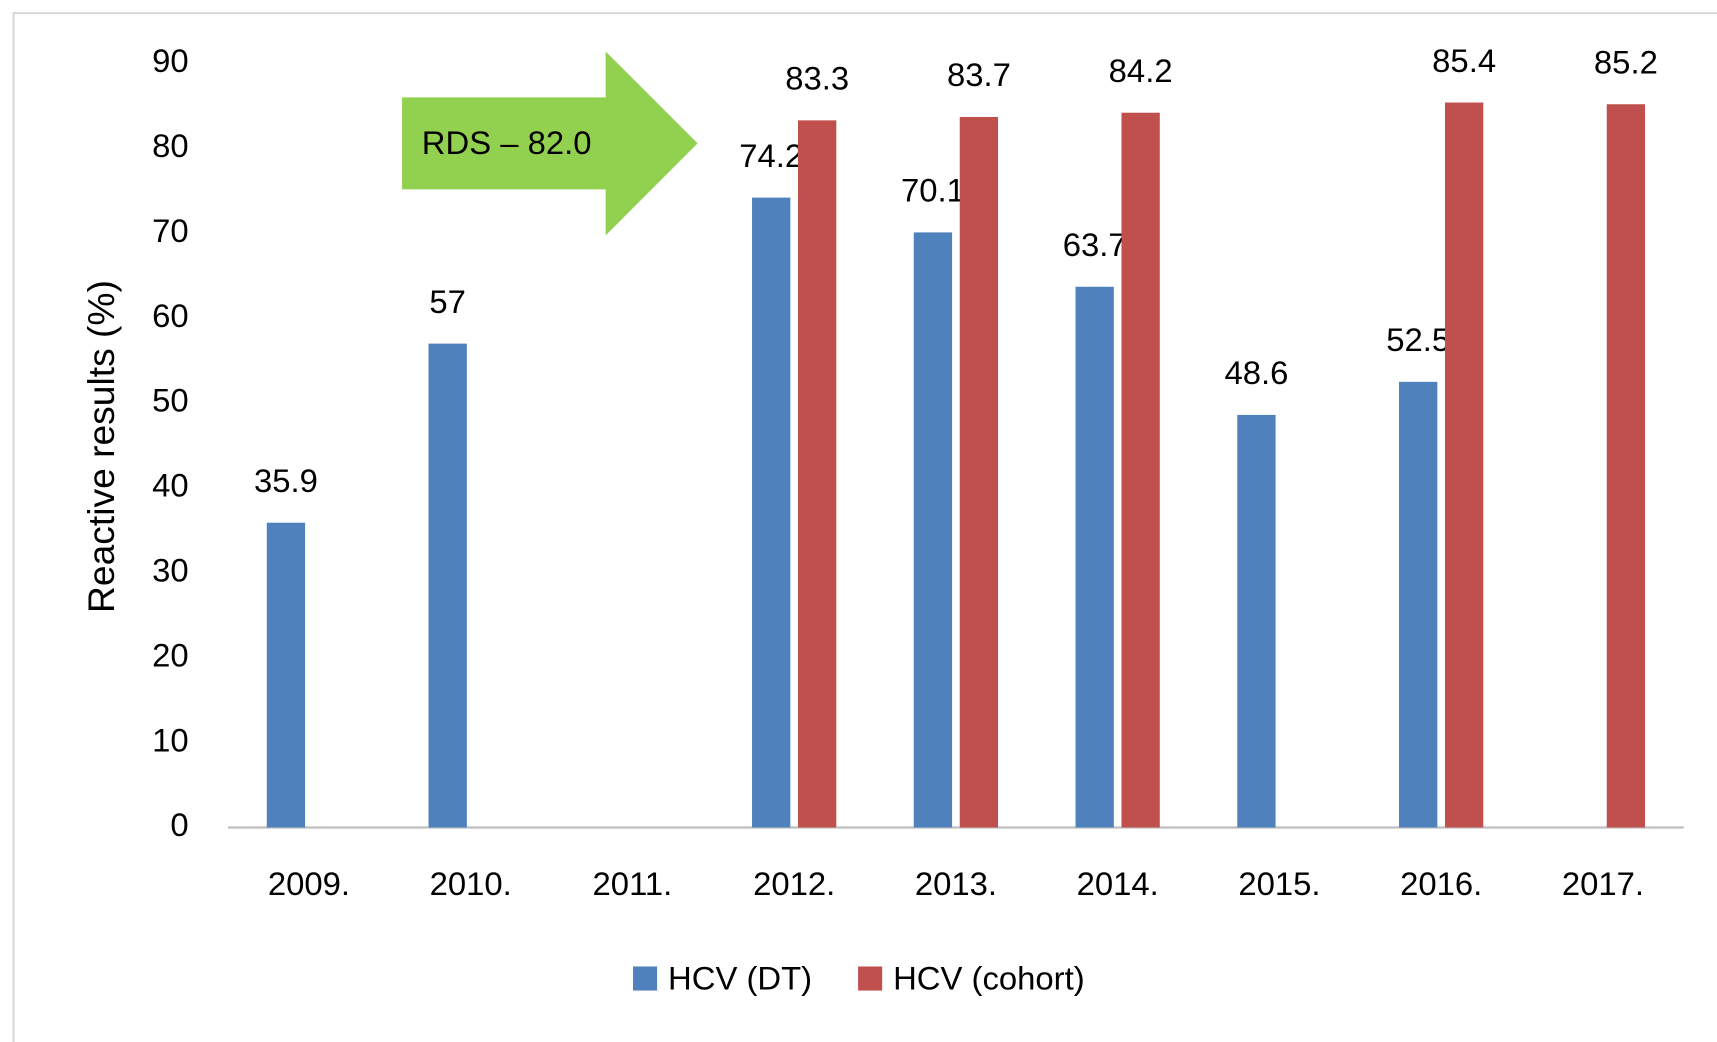  What do you see at coordinates (309, 883) in the screenshot?
I see `x-tick-label: 2009.` at bounding box center [309, 883].